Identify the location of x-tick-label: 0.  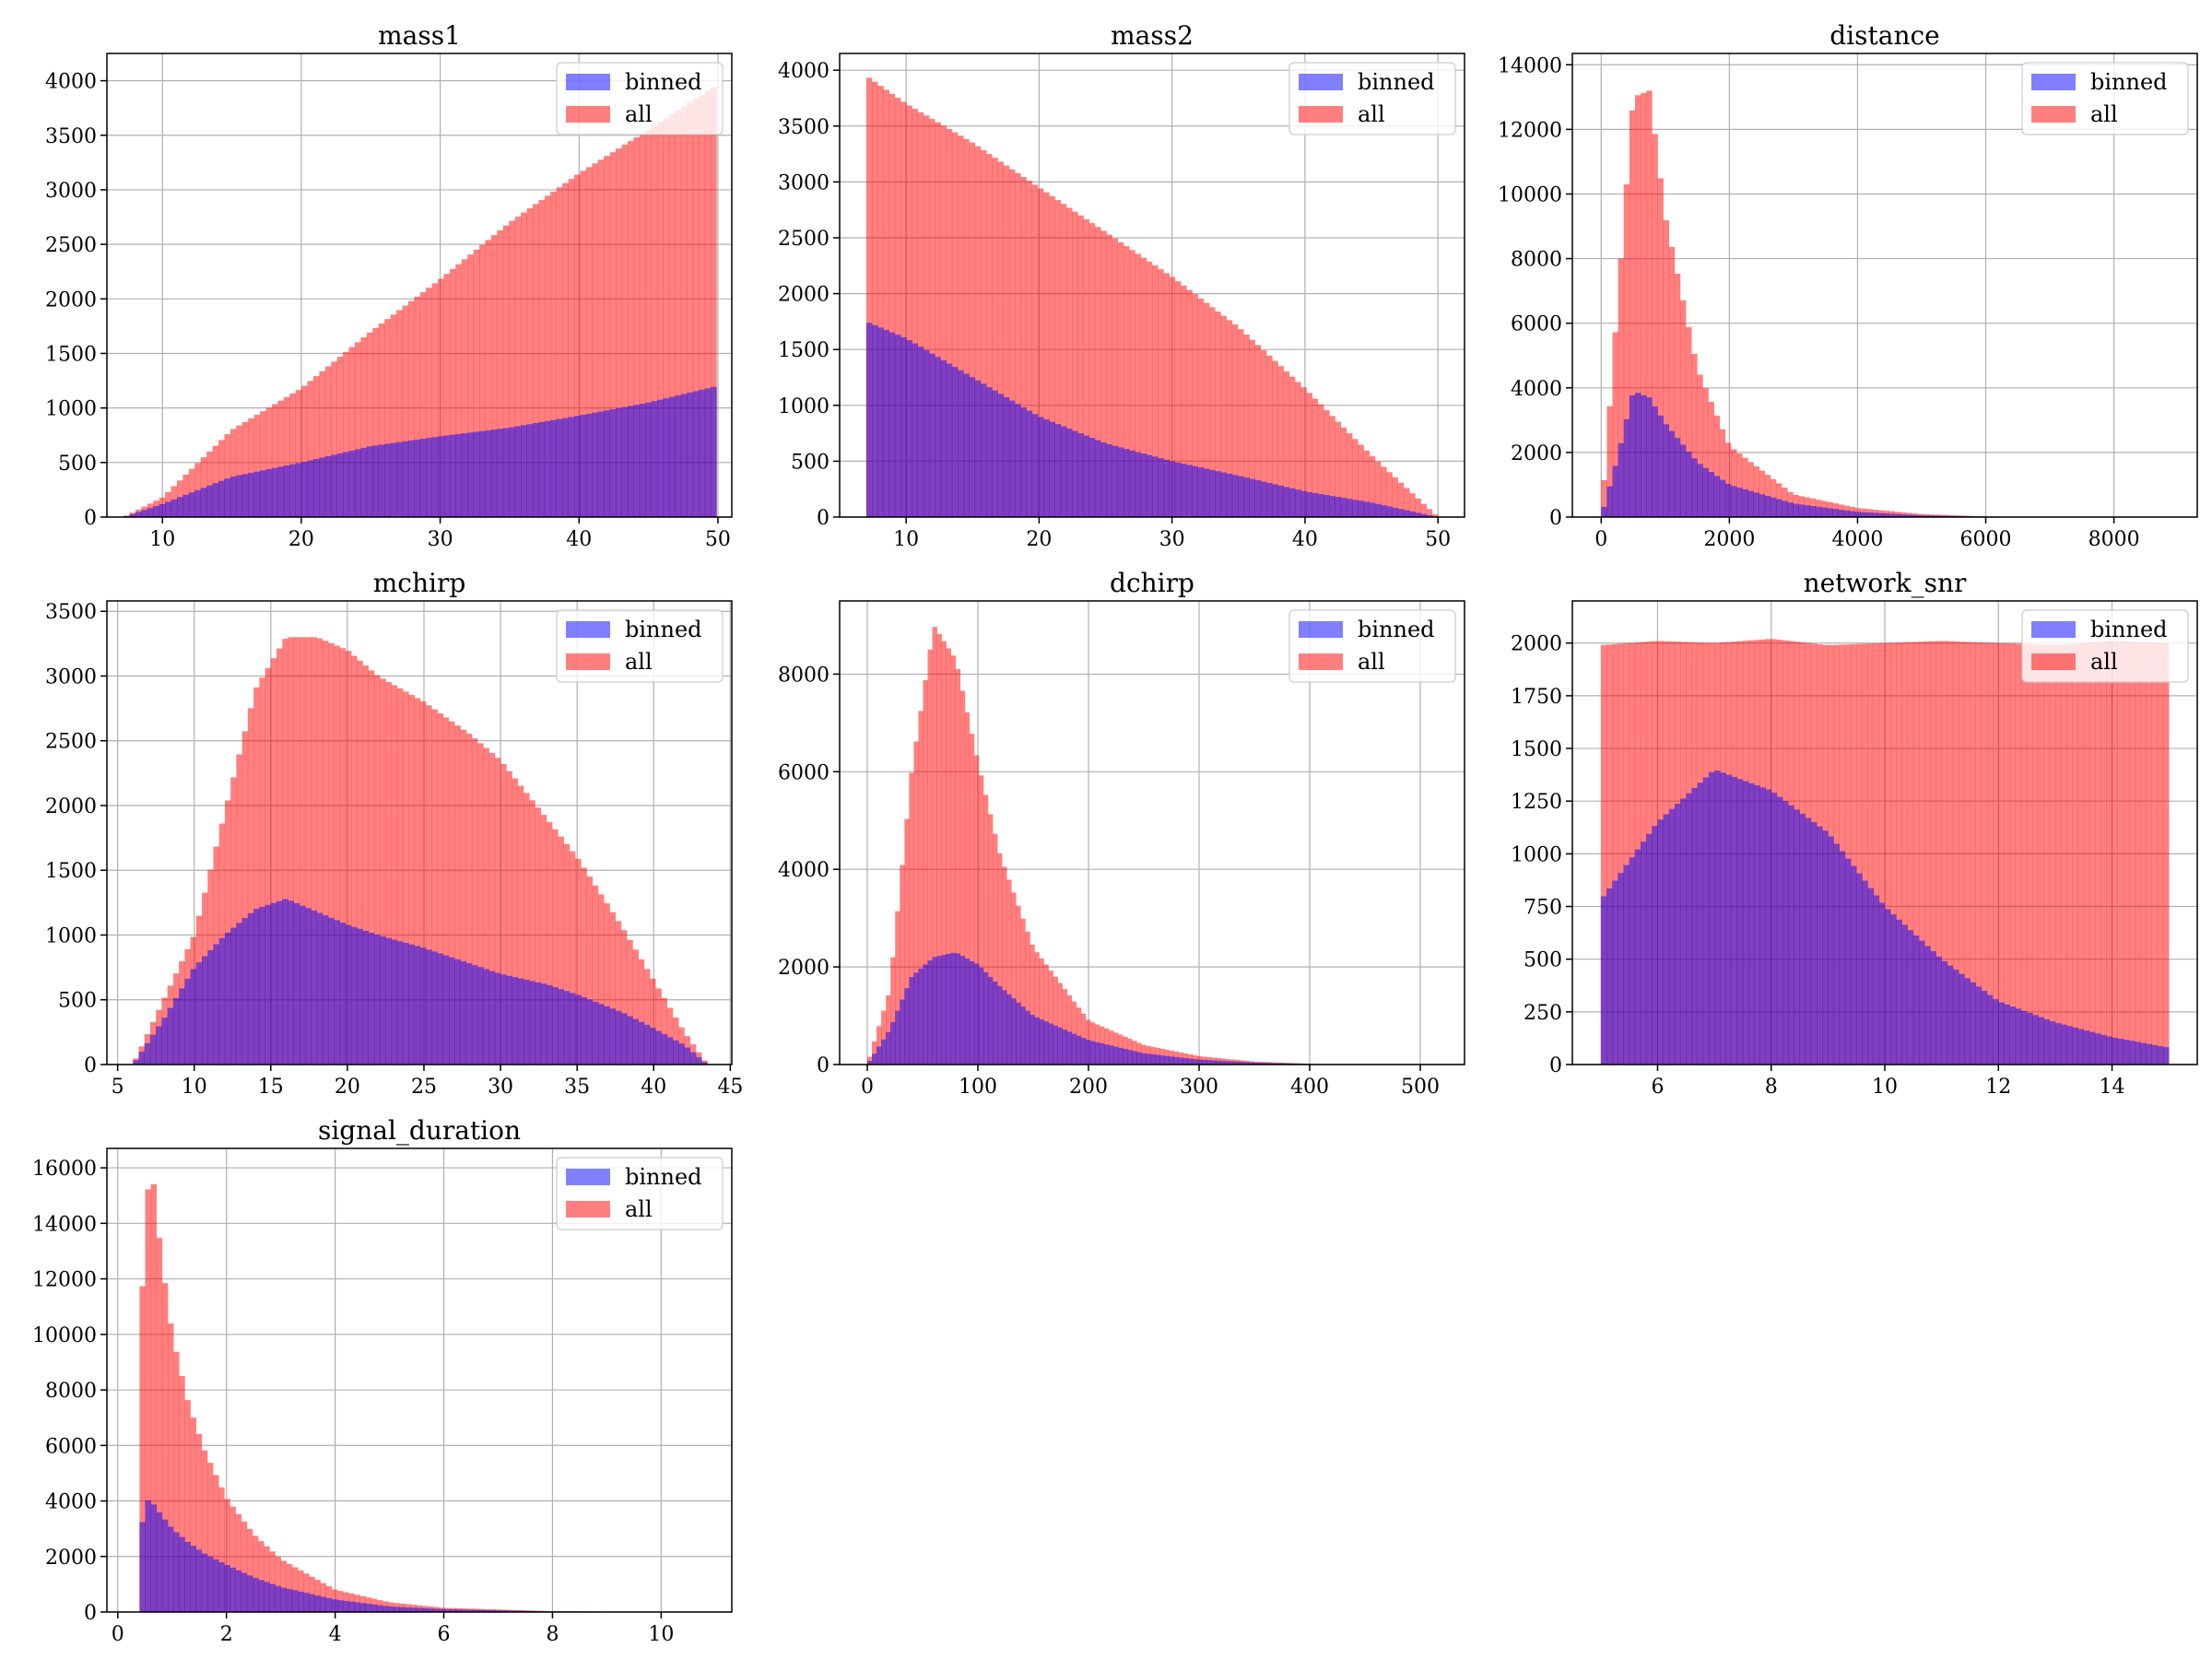
(118, 1634).